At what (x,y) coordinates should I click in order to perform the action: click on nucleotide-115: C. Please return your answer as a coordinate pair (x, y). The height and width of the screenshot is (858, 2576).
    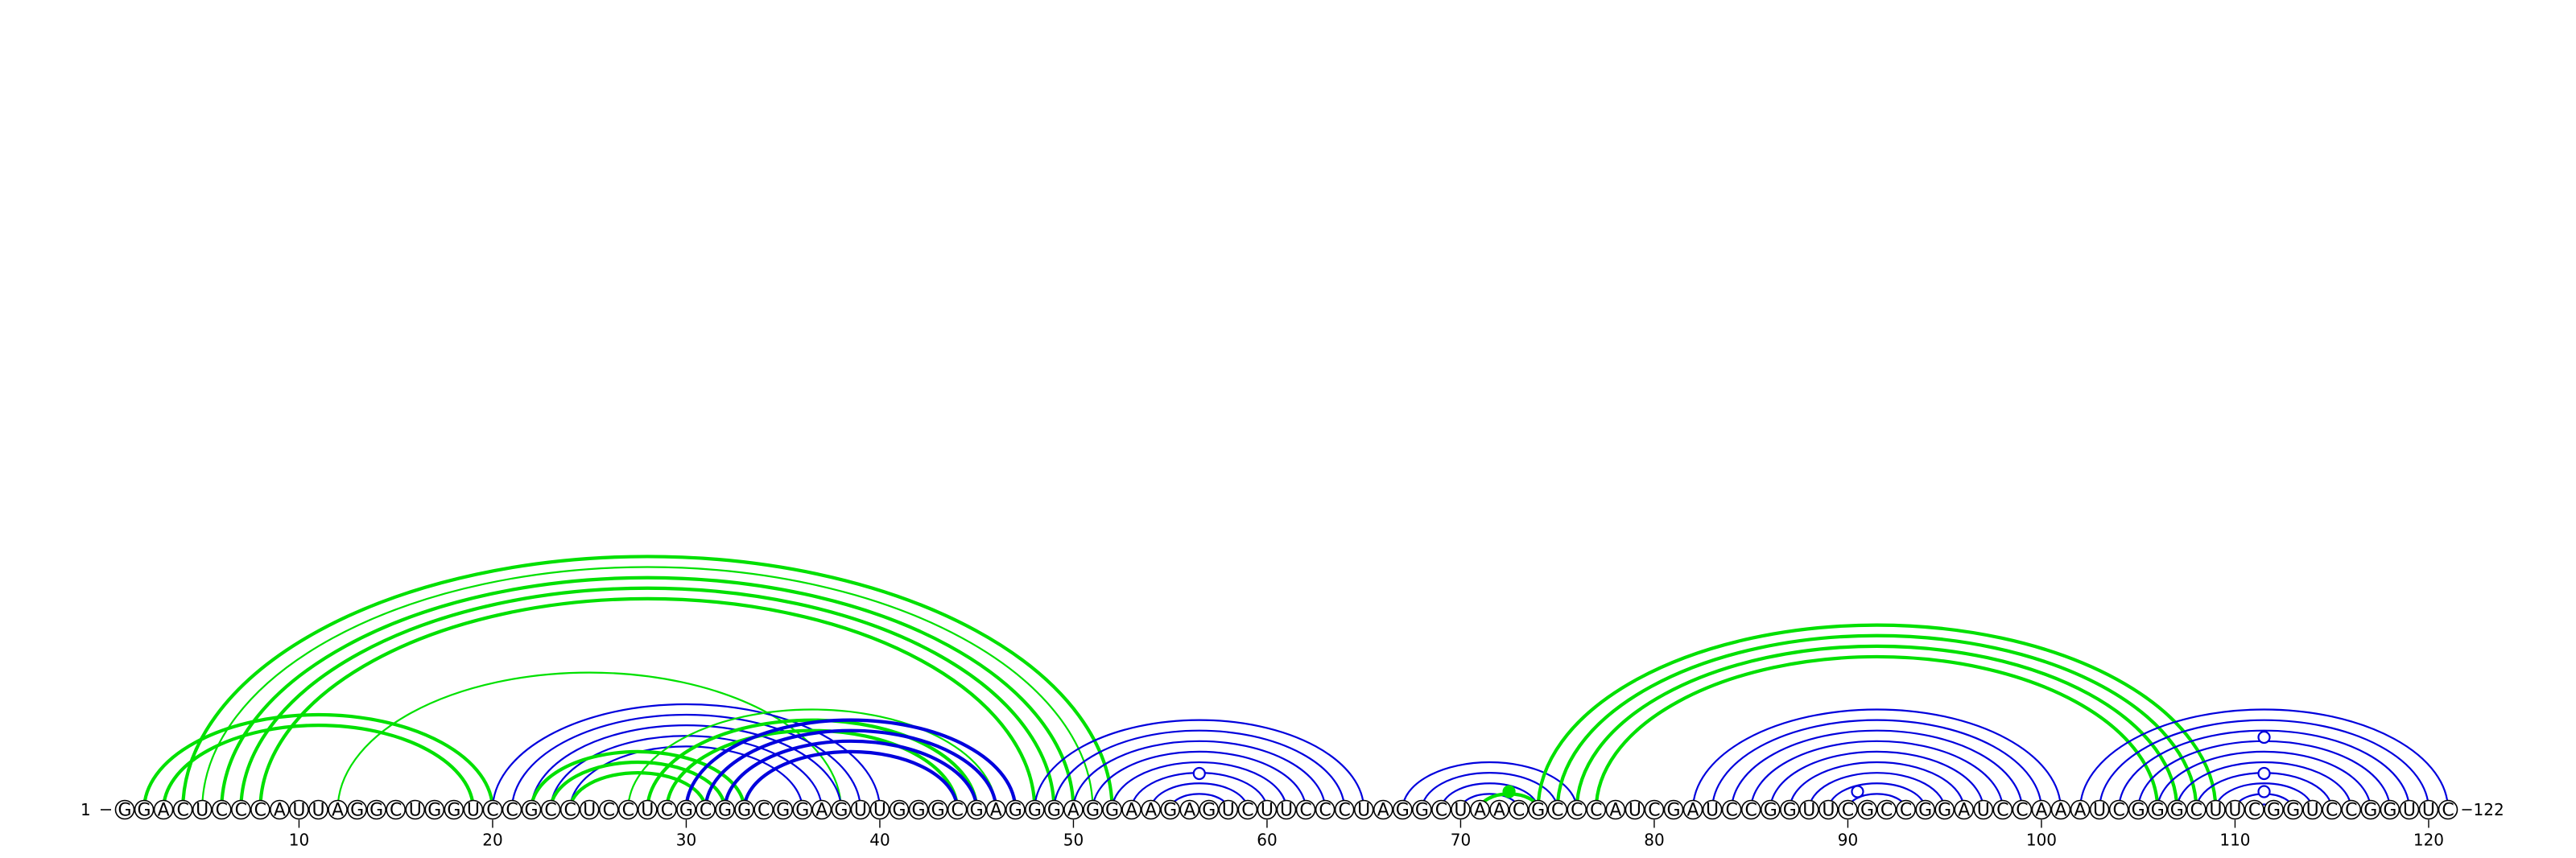
    Looking at the image, I should click on (2331, 811).